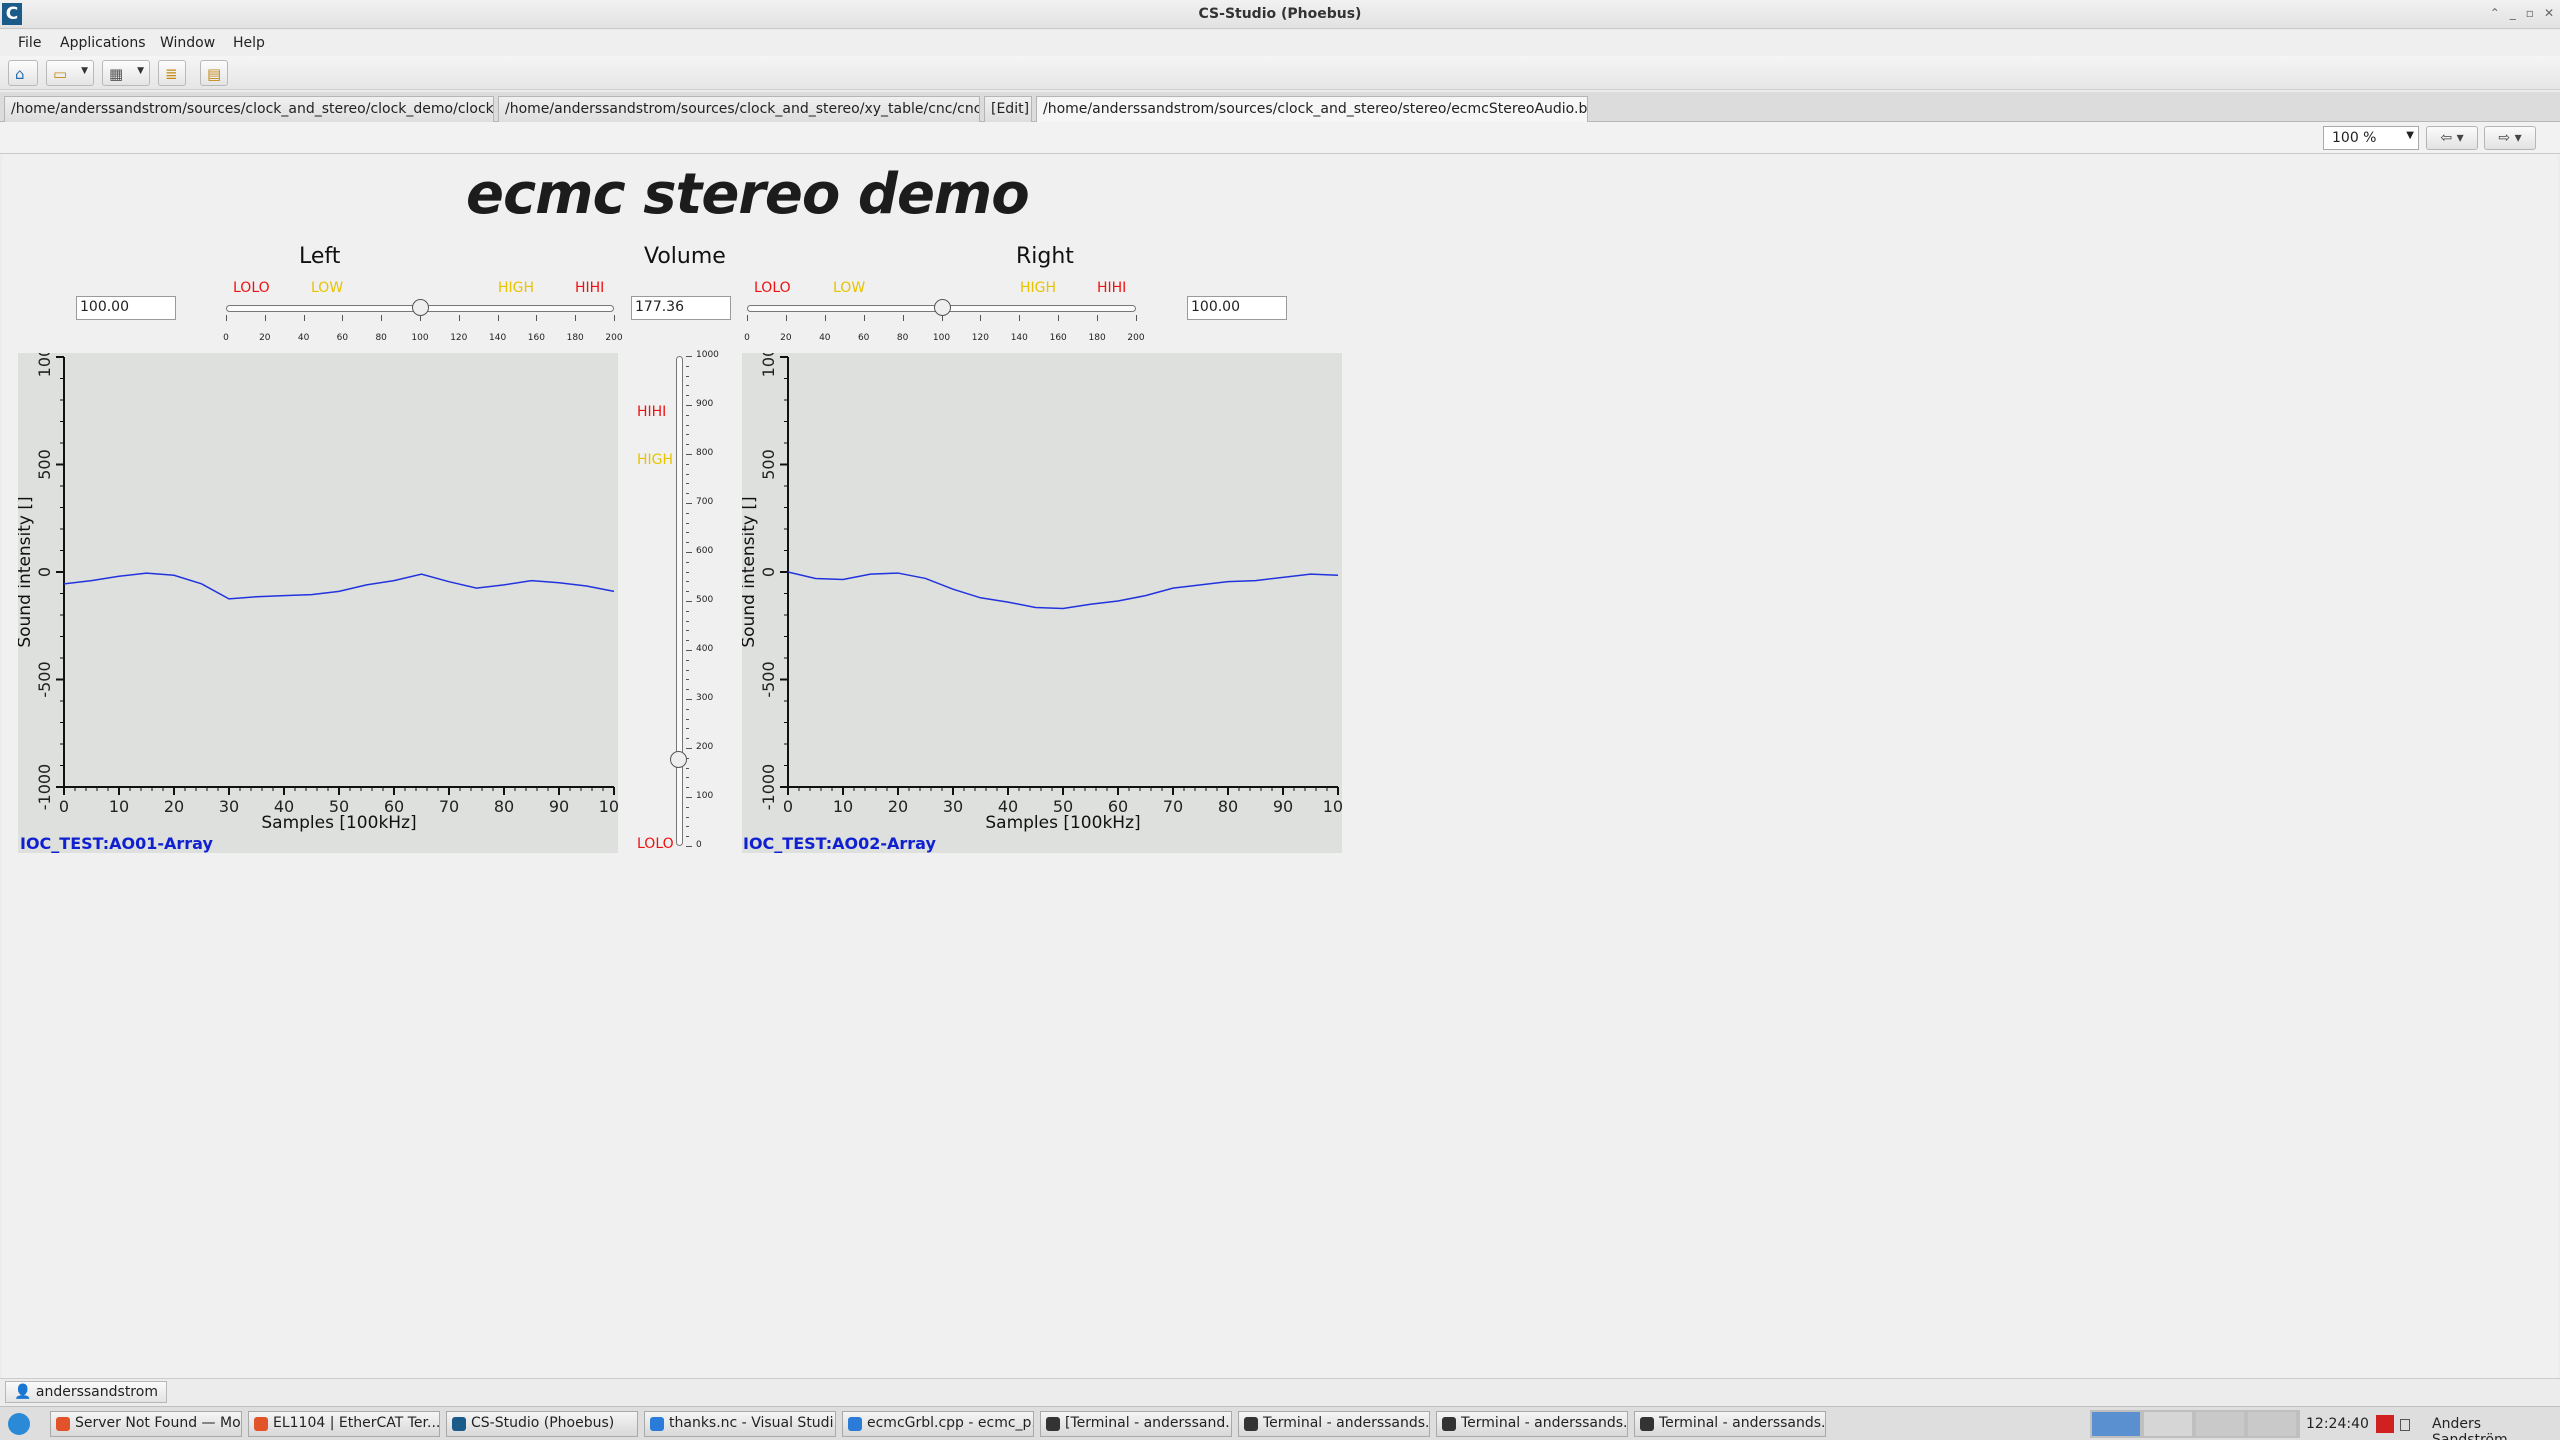 The image size is (2560, 1440). I want to click on notes-icon: ▤, so click(214, 74).